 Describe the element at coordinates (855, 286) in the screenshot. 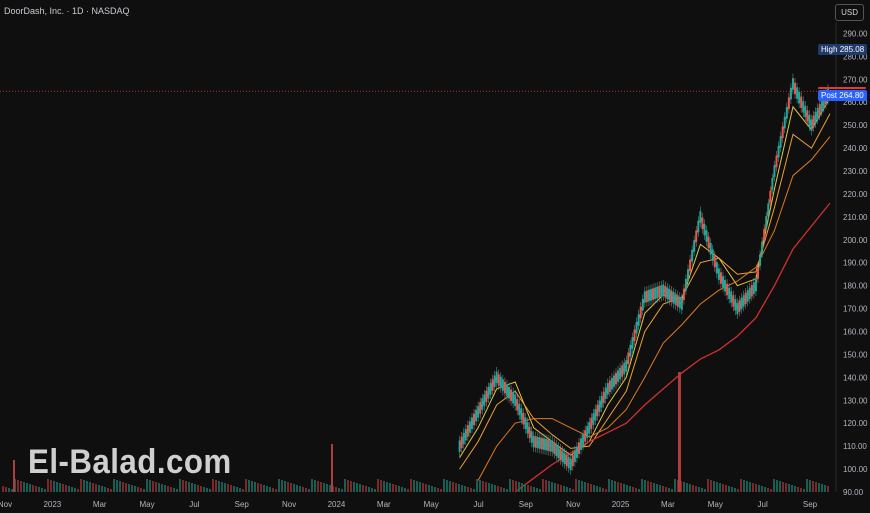

I see `y-tick-label: 180.00` at that location.